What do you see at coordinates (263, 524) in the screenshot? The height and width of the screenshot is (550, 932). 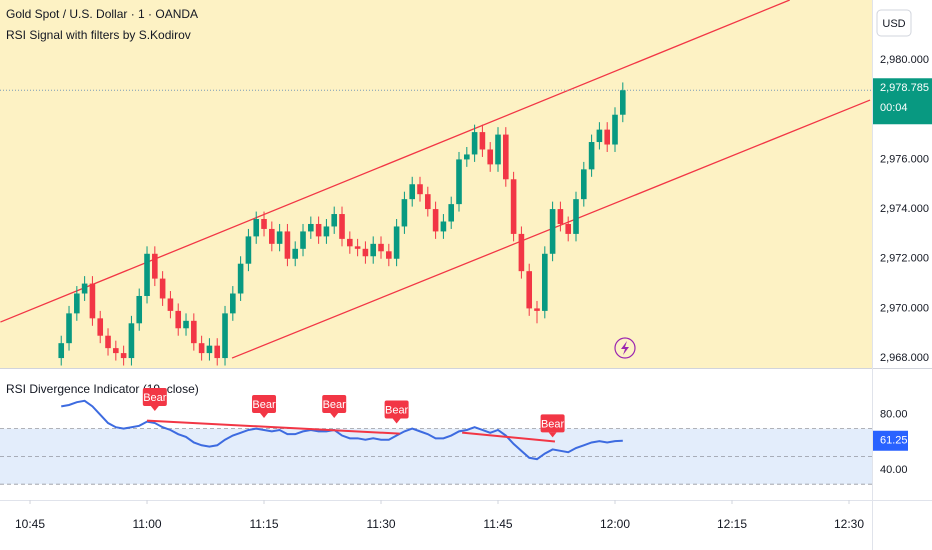 I see `x-tick-label: 11:15` at bounding box center [263, 524].